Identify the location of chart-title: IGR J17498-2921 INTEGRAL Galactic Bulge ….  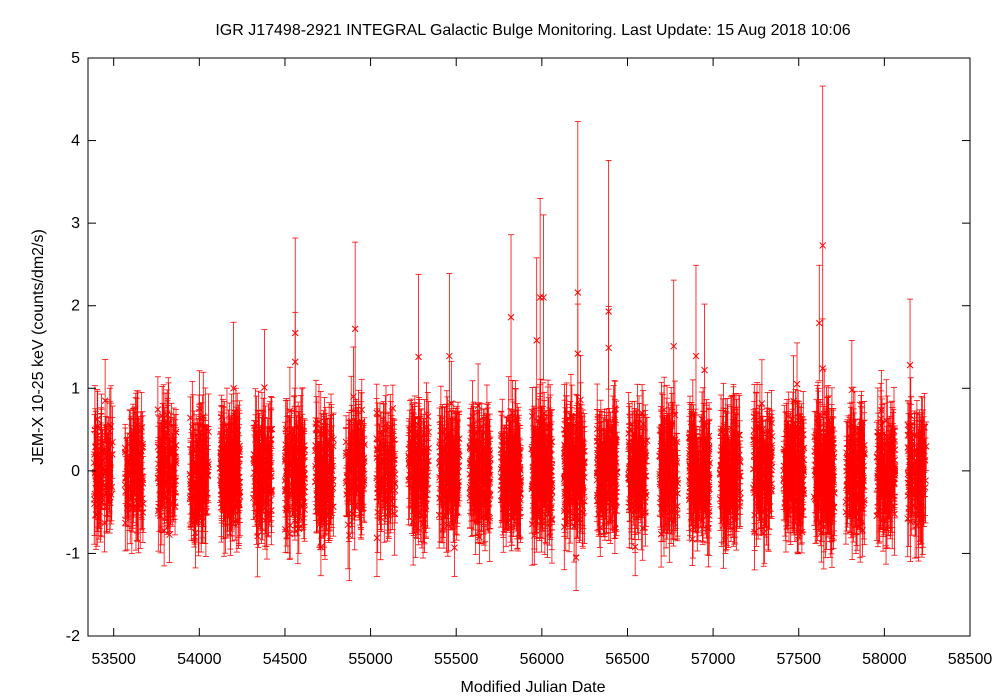
(532, 30).